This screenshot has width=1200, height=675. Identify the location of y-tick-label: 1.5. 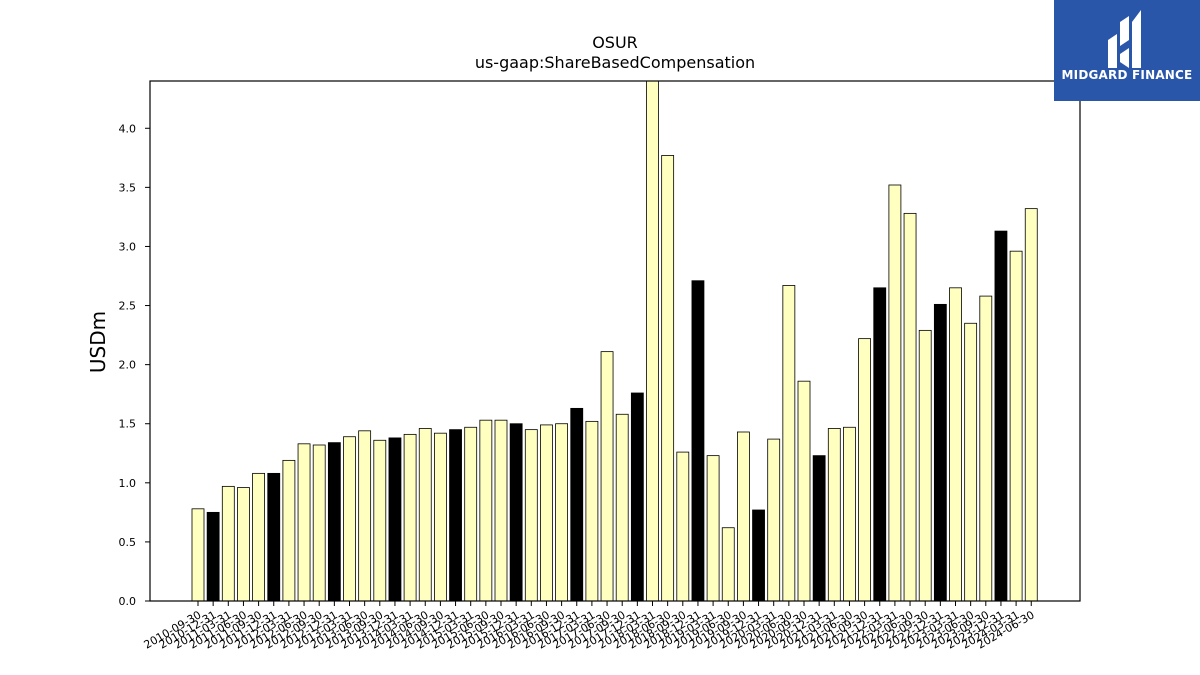
(128, 424).